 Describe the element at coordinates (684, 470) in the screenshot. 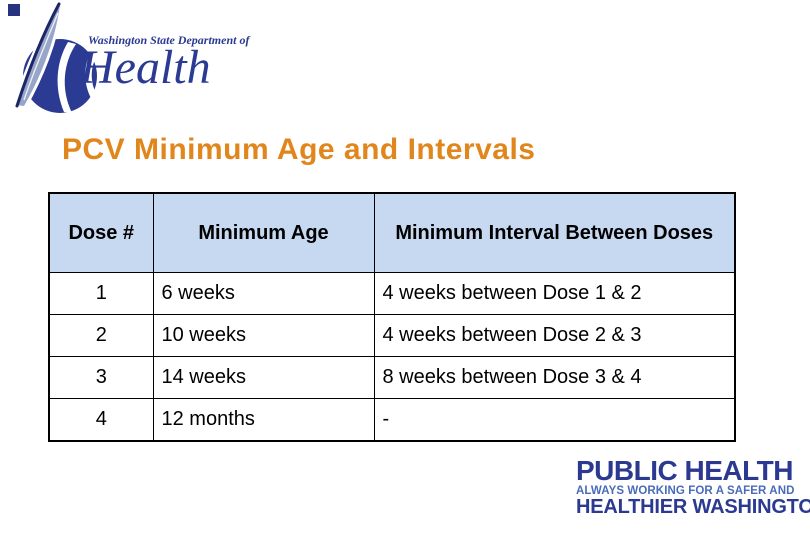

I see `public-health-logo-title: PUBLIC HEALTH` at that location.